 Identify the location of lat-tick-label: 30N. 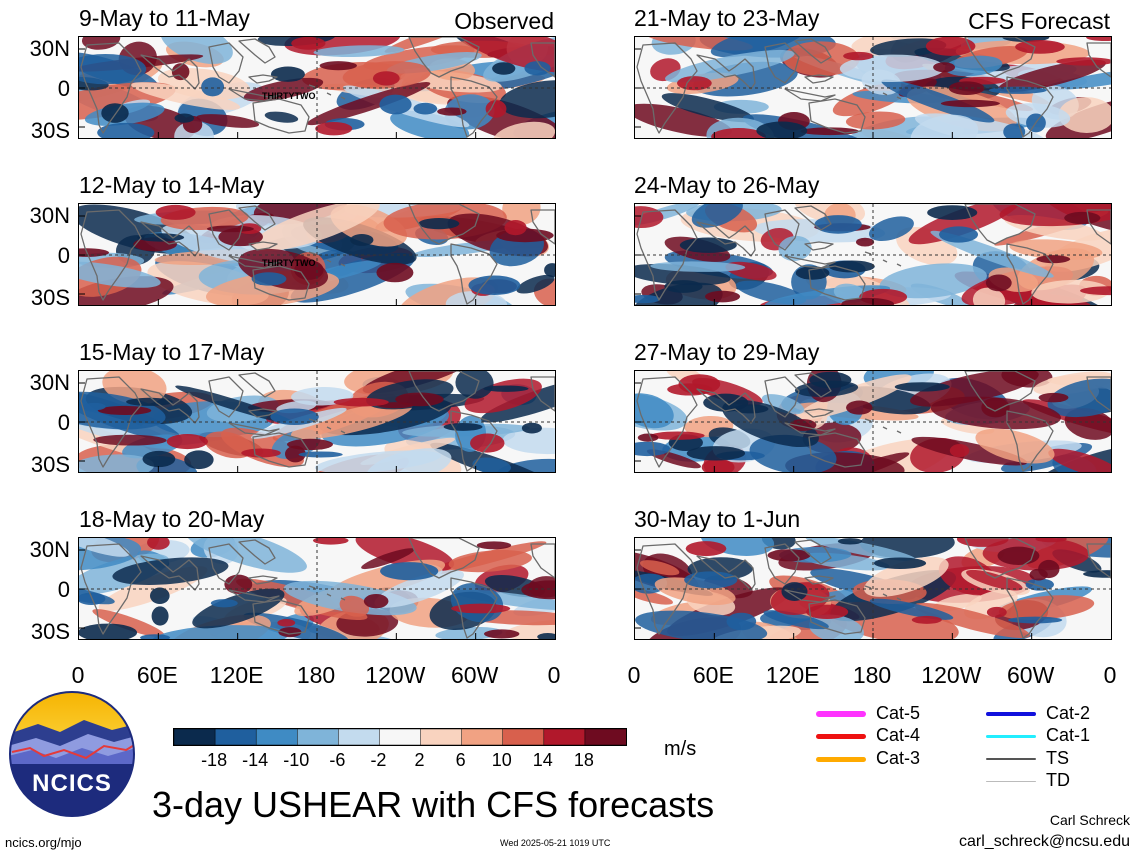
(49, 48).